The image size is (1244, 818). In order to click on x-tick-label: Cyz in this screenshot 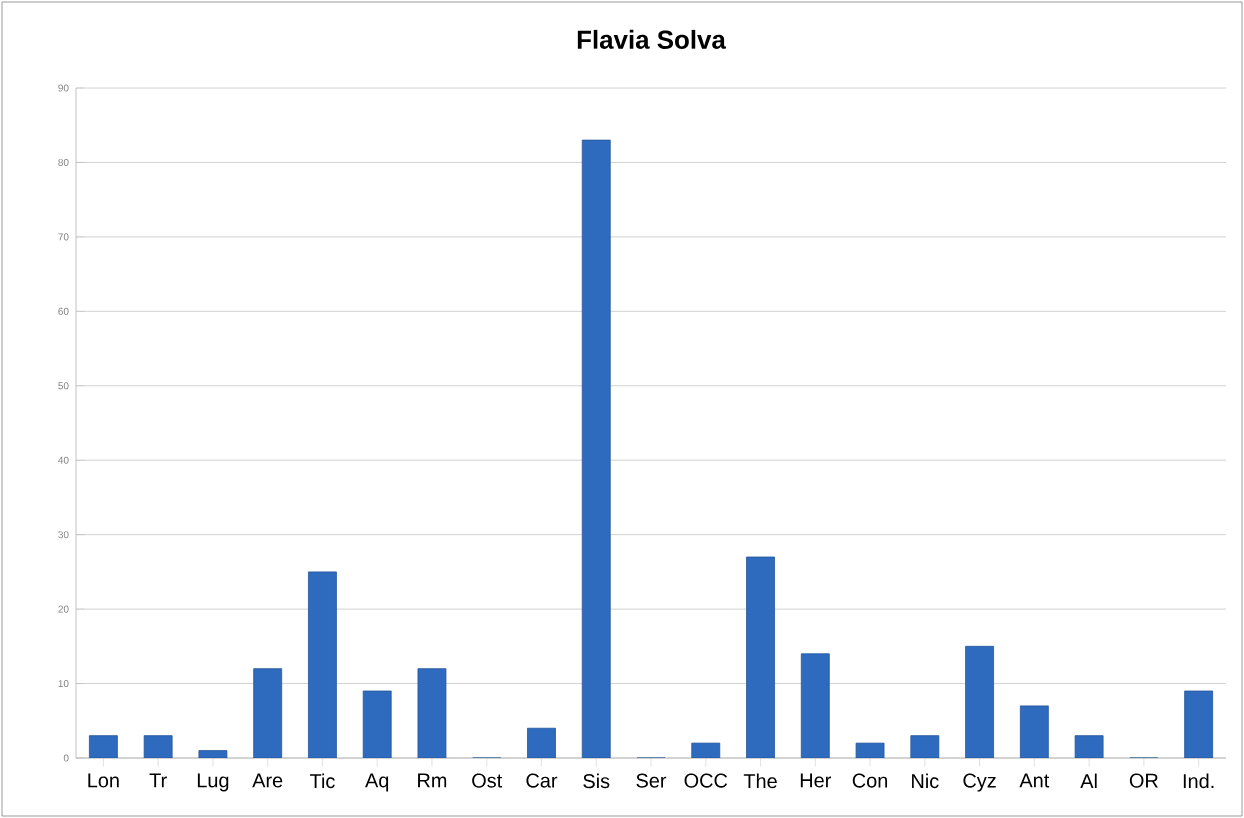, I will do `click(979, 782)`.